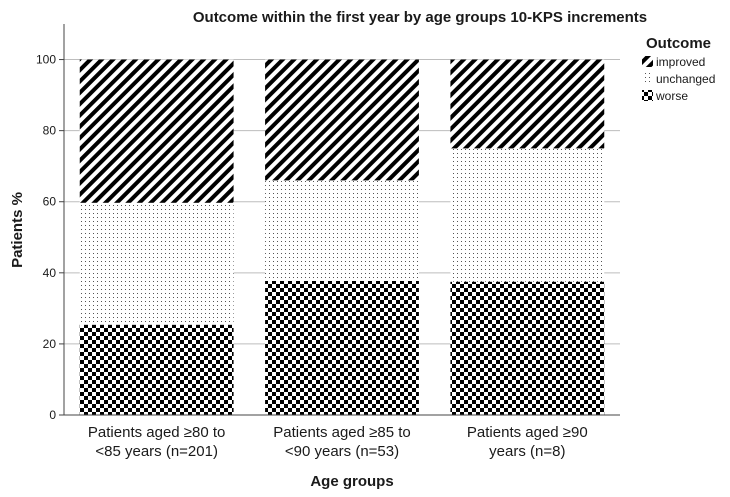  What do you see at coordinates (685, 79) in the screenshot?
I see `legend-label-unchanged: unchanged` at bounding box center [685, 79].